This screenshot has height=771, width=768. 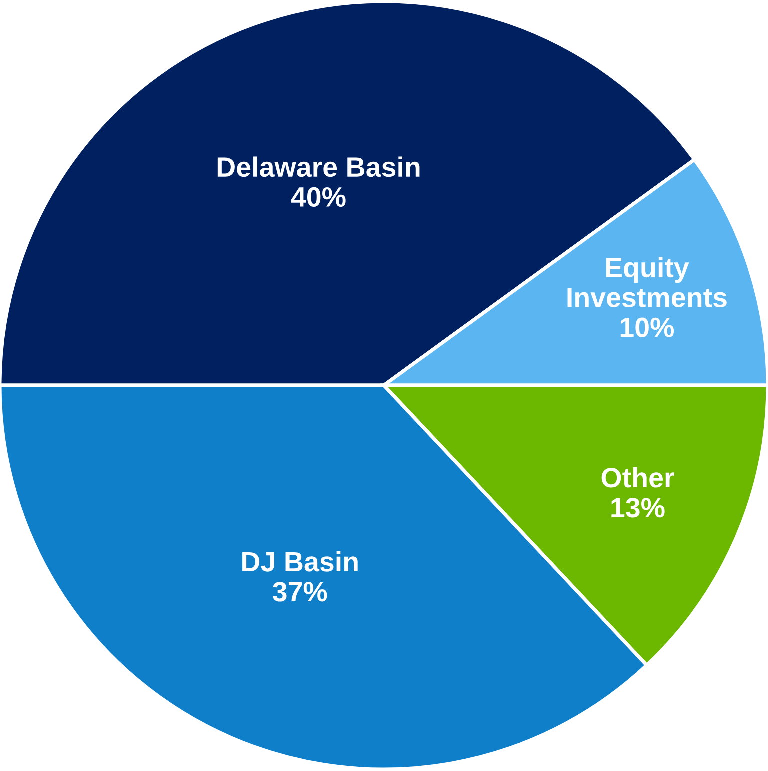 I want to click on slice-label: Other, so click(x=638, y=477).